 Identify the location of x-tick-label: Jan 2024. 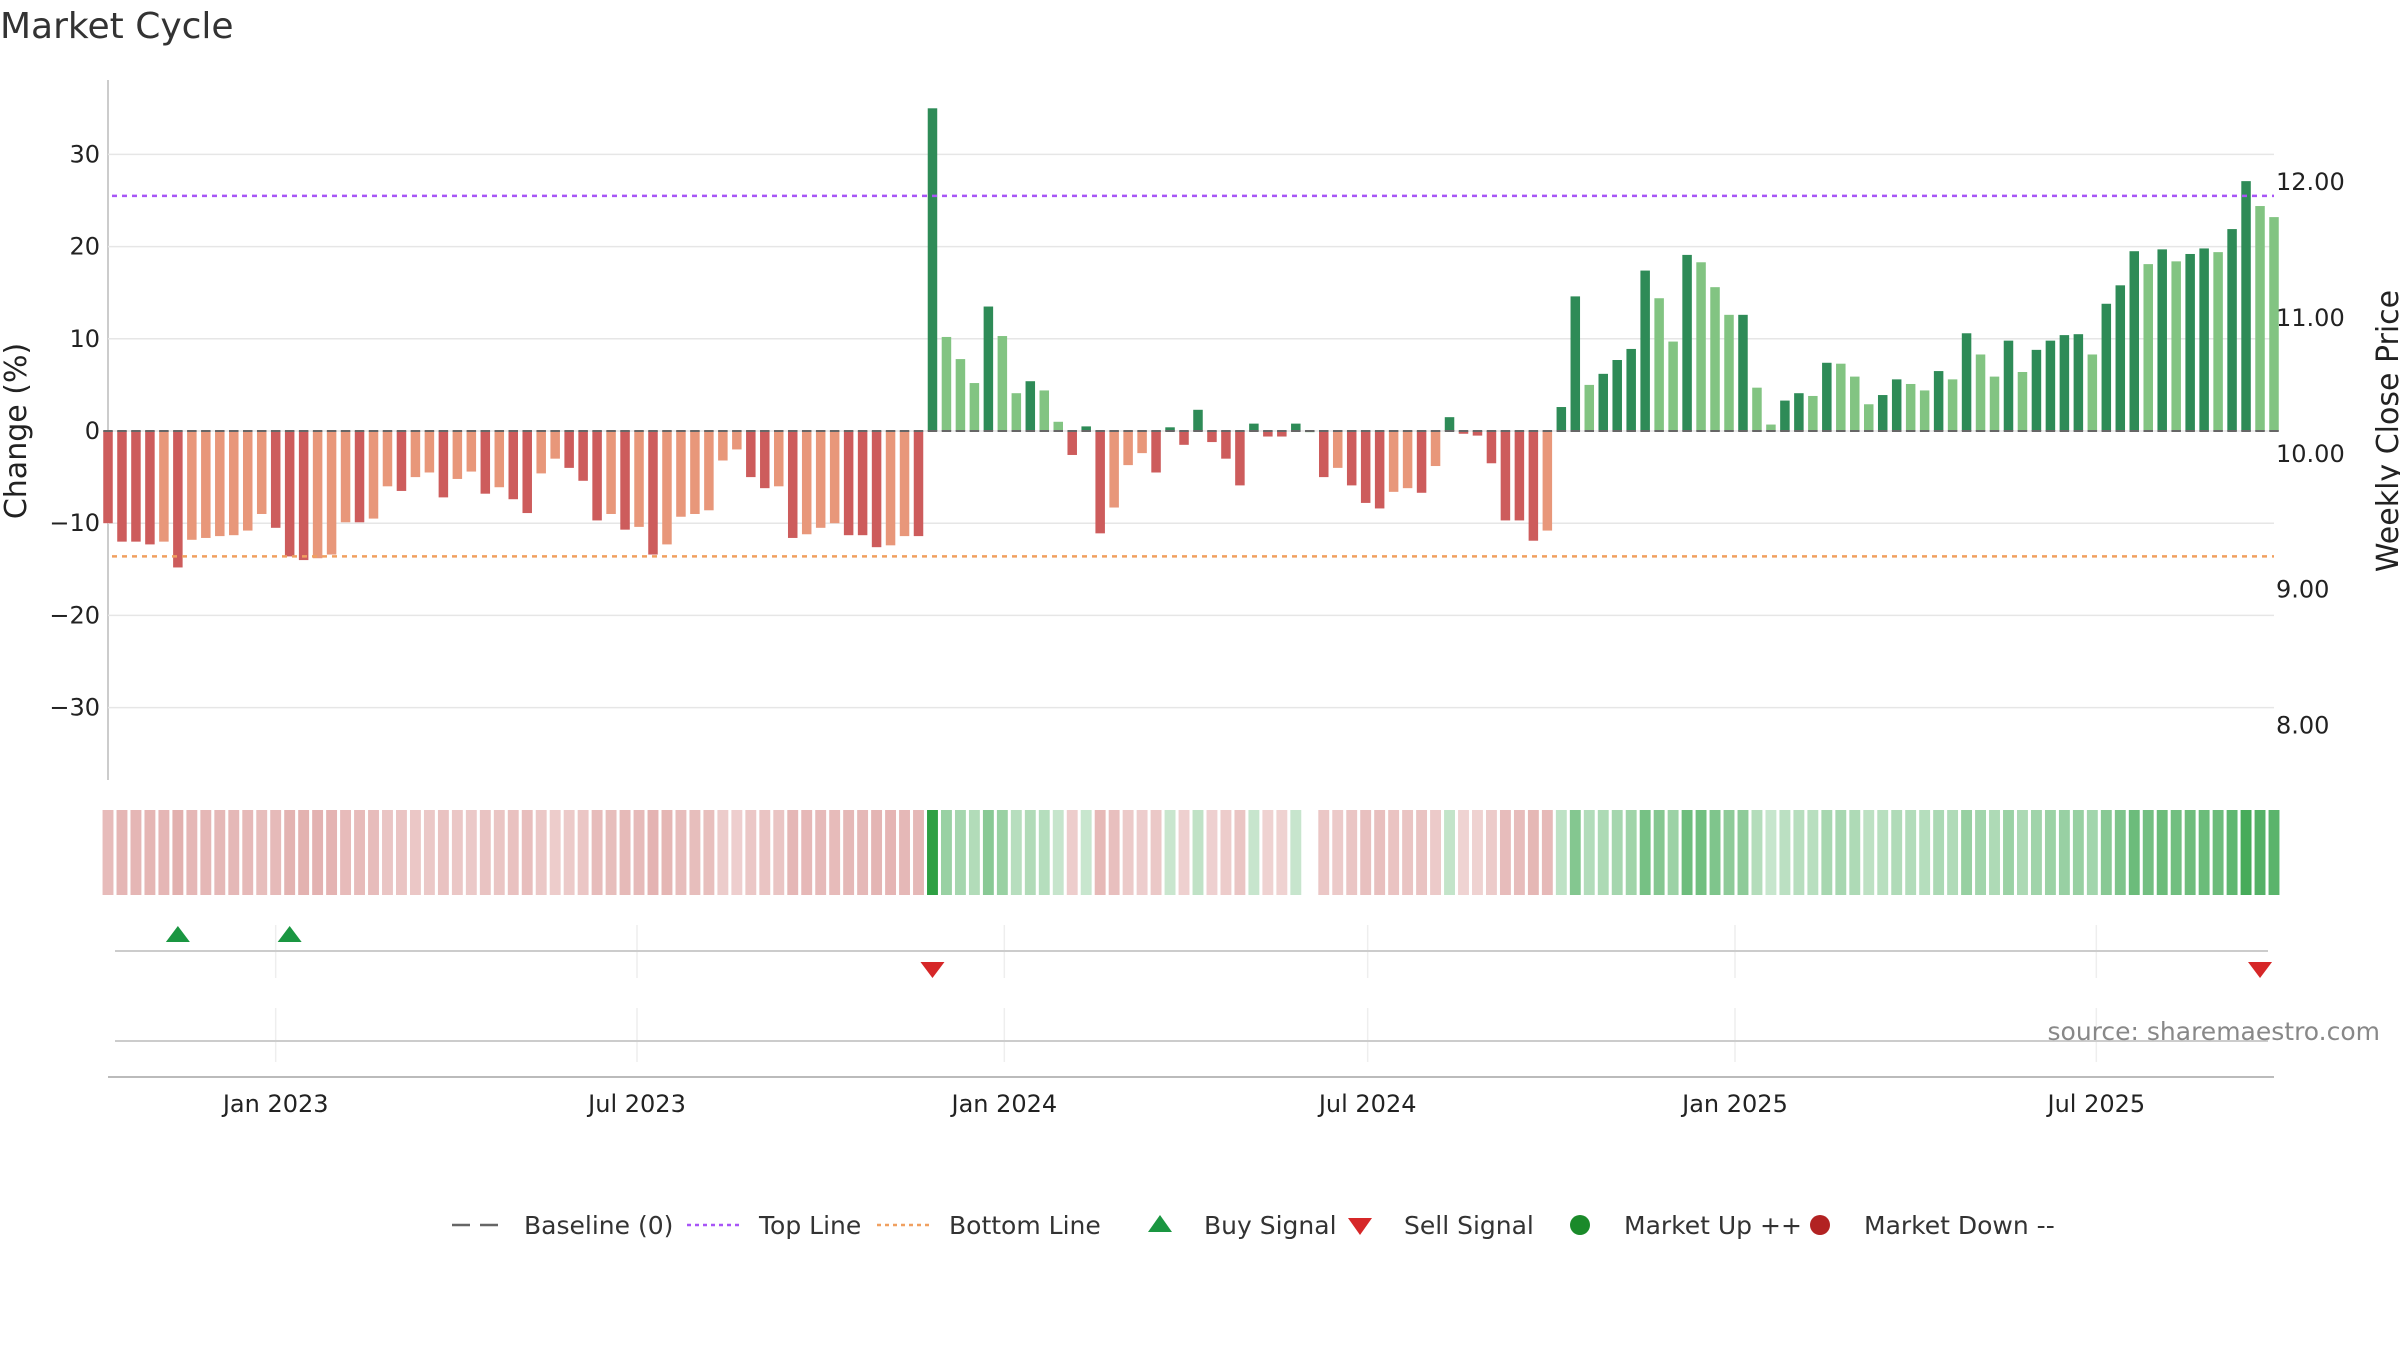
(1003, 1104).